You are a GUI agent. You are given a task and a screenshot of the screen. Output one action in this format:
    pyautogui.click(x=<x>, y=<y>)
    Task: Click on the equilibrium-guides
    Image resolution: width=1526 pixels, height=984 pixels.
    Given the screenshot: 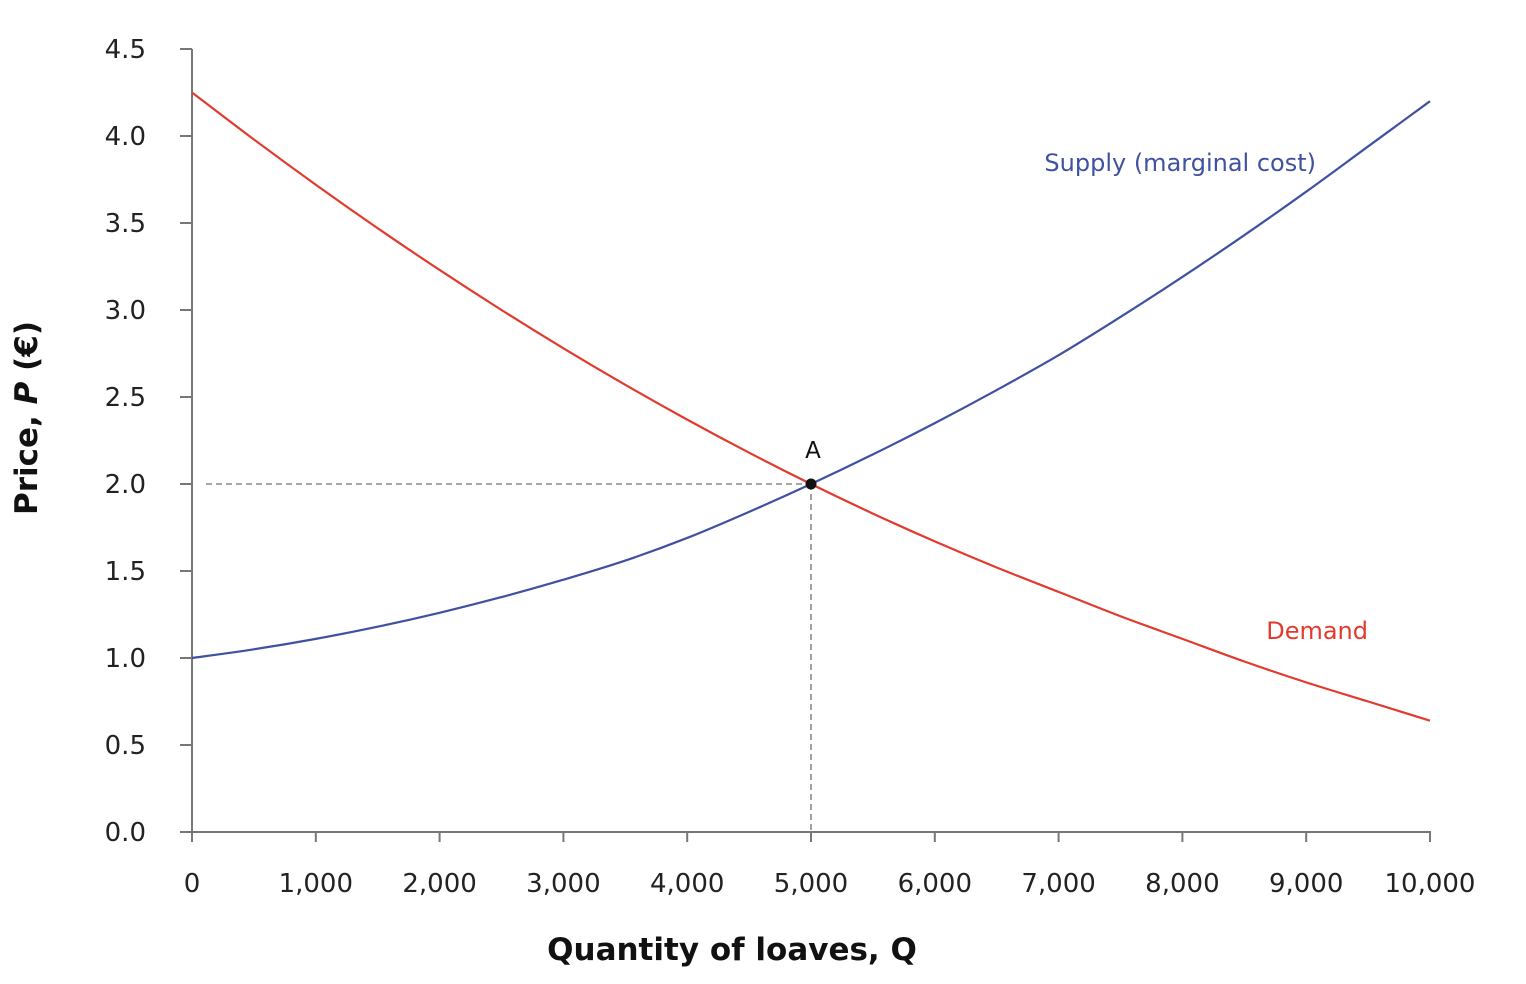 What is the action you would take?
    pyautogui.click(x=509, y=657)
    